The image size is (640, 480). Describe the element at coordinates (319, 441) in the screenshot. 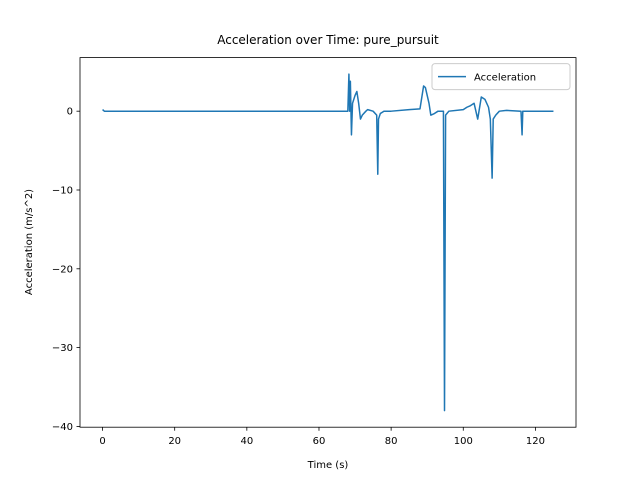

I see `x-tick-label: 60` at that location.